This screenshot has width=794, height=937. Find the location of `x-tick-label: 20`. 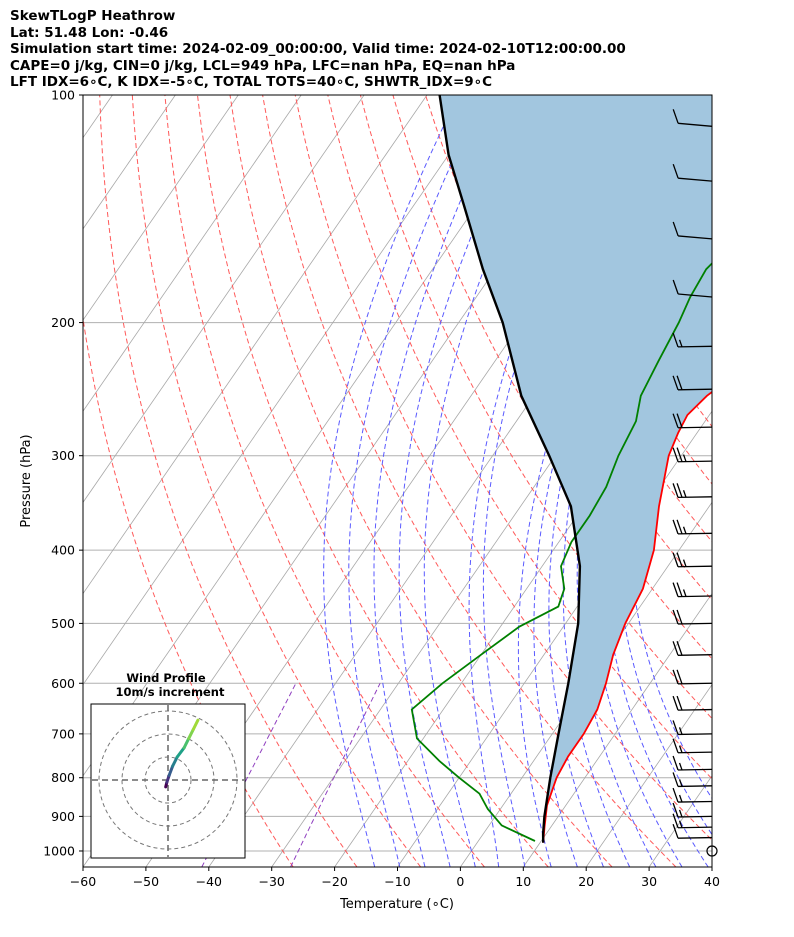

x-tick-label: 20 is located at coordinates (586, 881).